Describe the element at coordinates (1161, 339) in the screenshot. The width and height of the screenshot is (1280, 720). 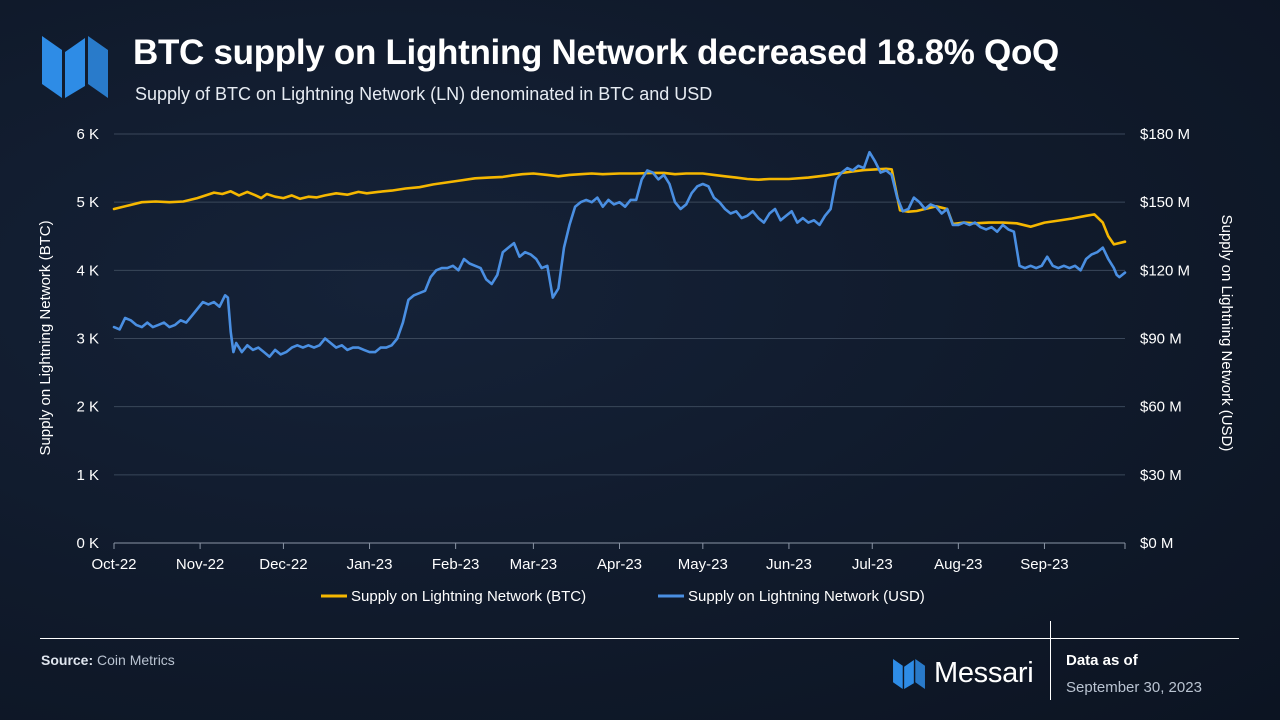
I see `y-right-tick-label: $90 M` at that location.